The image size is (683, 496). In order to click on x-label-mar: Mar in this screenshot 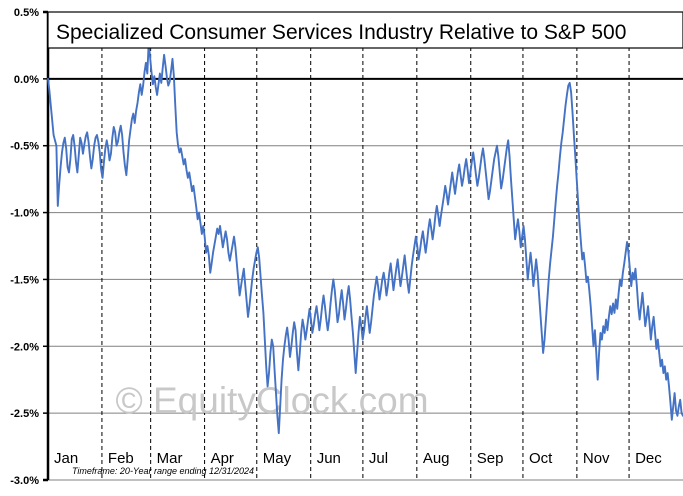, I will do `click(170, 458)`.